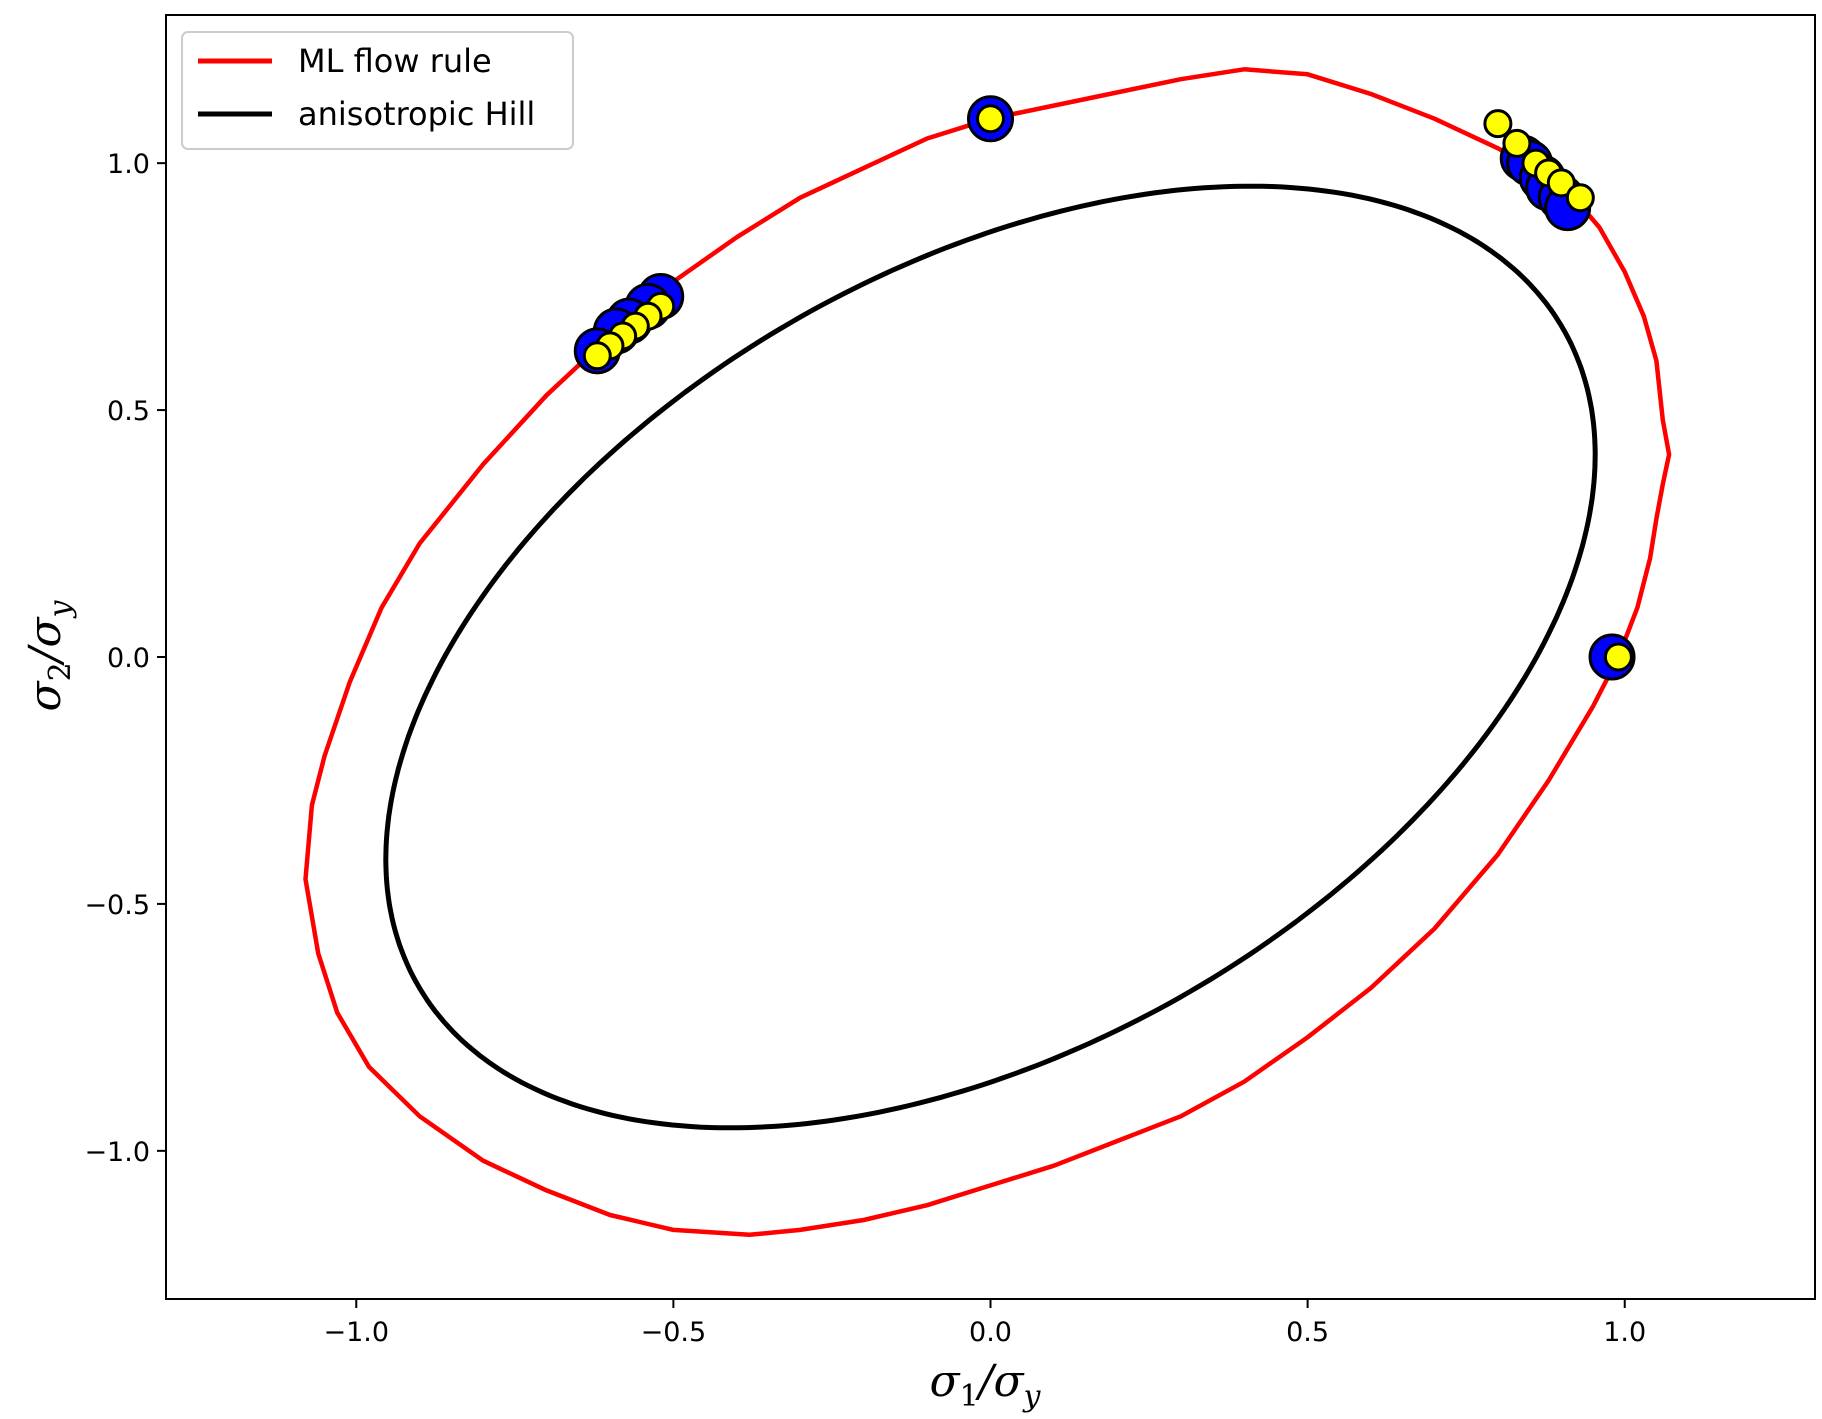 The width and height of the screenshot is (1822, 1419). What do you see at coordinates (45, 695) in the screenshot?
I see `y-axis-title-base: σ` at bounding box center [45, 695].